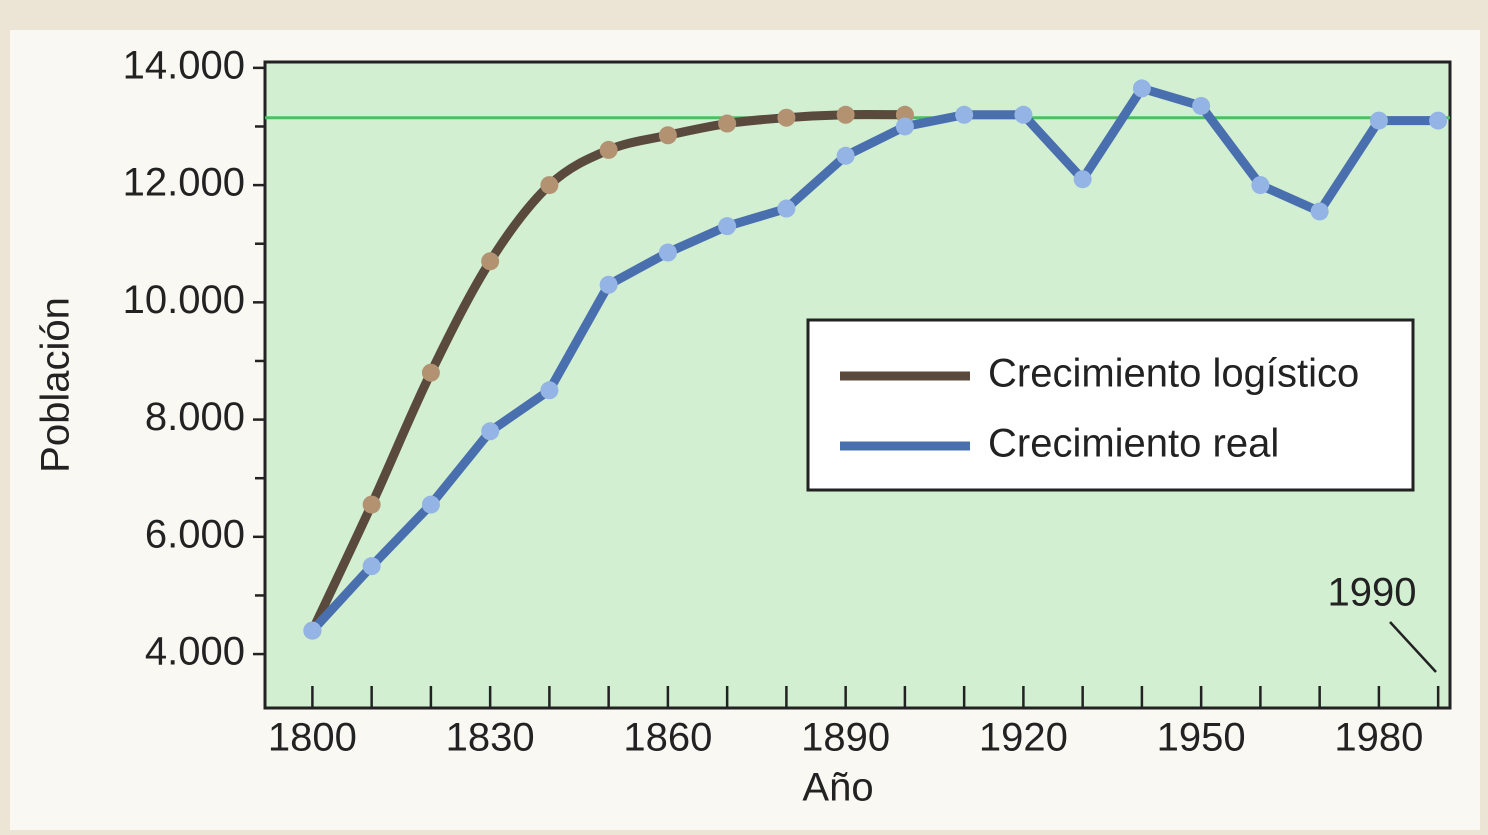  What do you see at coordinates (1133, 444) in the screenshot?
I see `legend-label: Crecimiento real` at bounding box center [1133, 444].